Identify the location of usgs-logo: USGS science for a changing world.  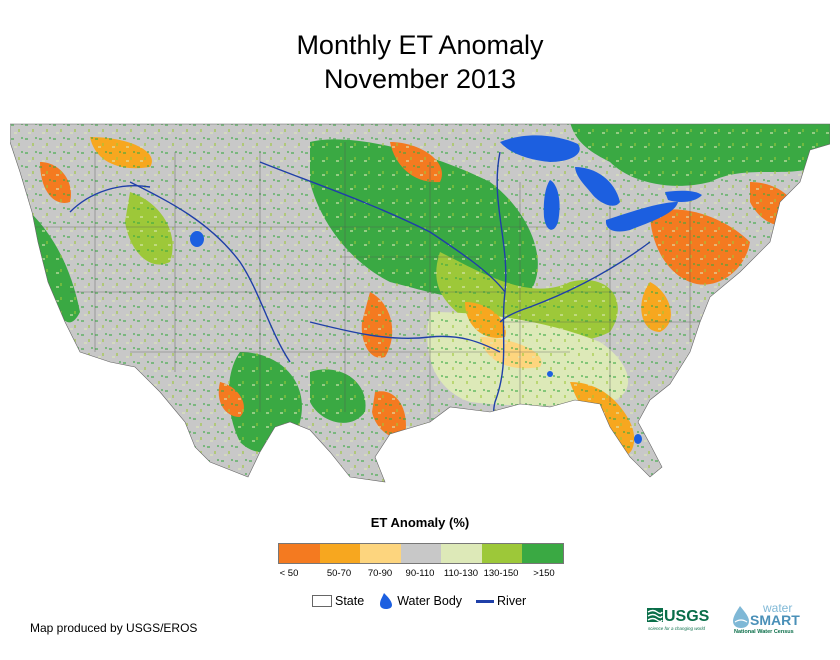
(678, 619).